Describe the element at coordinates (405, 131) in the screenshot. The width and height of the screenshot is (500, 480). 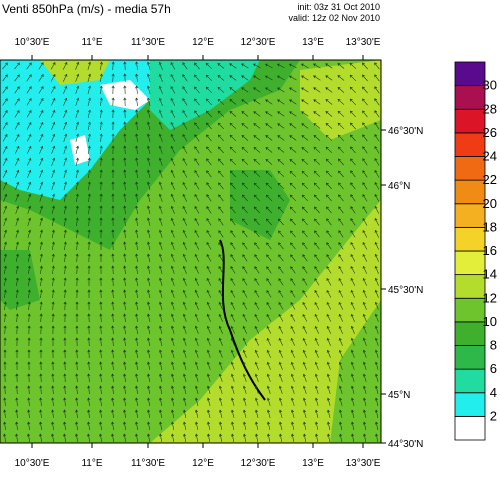
I see `lat-label: 46°30'N` at that location.